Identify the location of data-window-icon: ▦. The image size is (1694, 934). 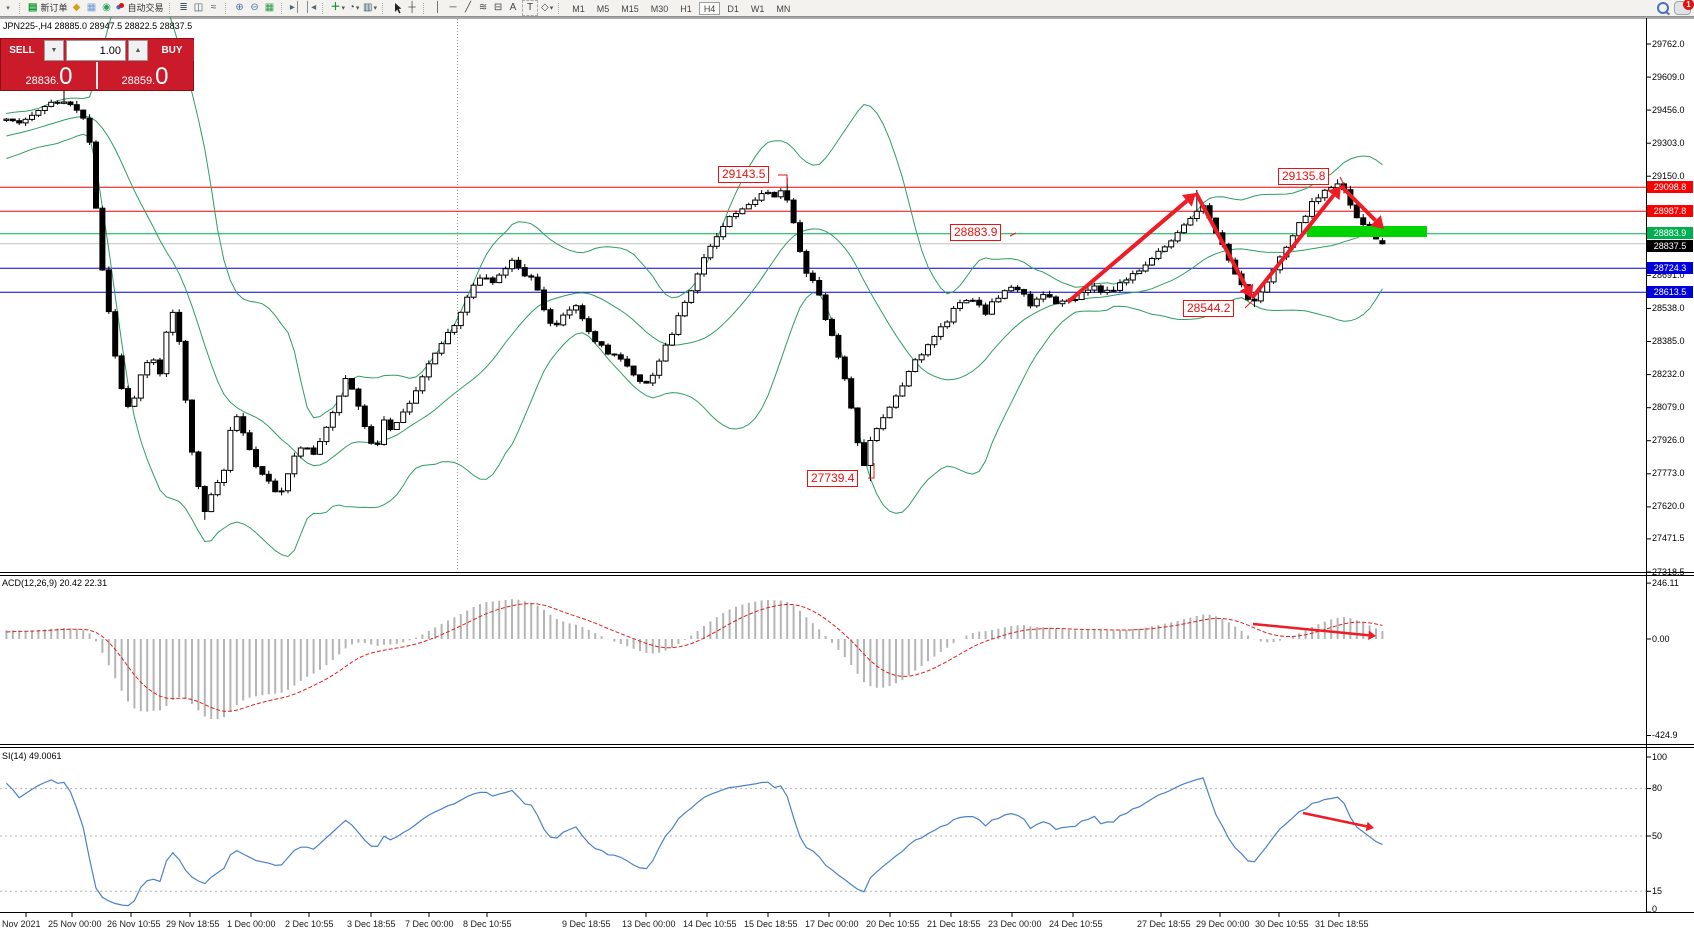
(91, 7).